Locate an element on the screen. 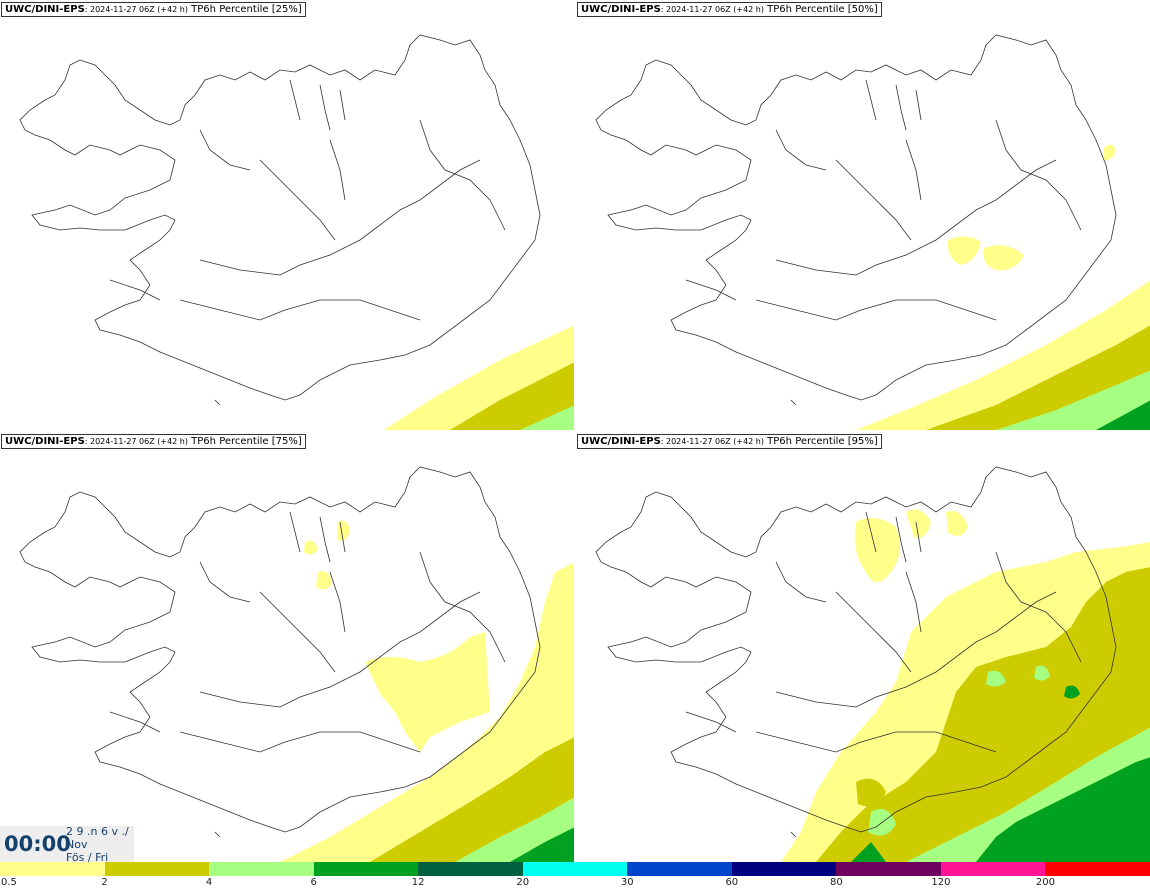 The height and width of the screenshot is (891, 1150). colorbar-tick-label: 80 is located at coordinates (836, 882).